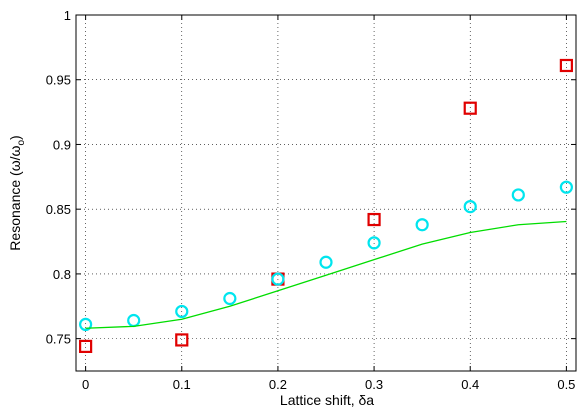 This screenshot has height=413, width=584. I want to click on y-tick-label: 0.75, so click(58, 339).